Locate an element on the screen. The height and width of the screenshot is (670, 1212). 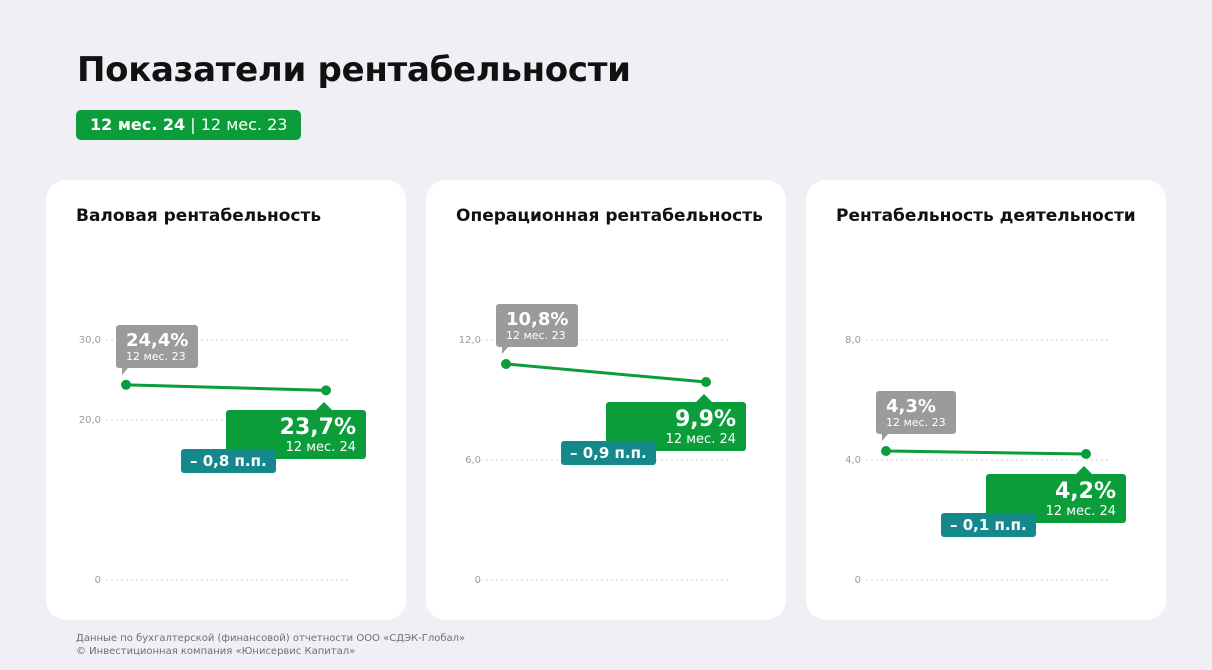
delta-badge: – 0,1 п.п. is located at coordinates (988, 525).